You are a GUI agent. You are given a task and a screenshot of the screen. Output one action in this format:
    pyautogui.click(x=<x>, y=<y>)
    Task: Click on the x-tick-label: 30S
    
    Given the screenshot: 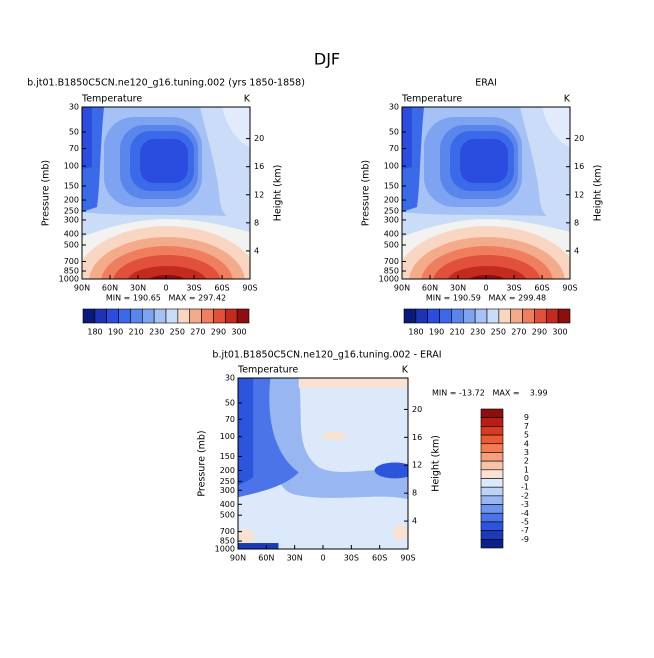 What is the action you would take?
    pyautogui.click(x=193, y=288)
    